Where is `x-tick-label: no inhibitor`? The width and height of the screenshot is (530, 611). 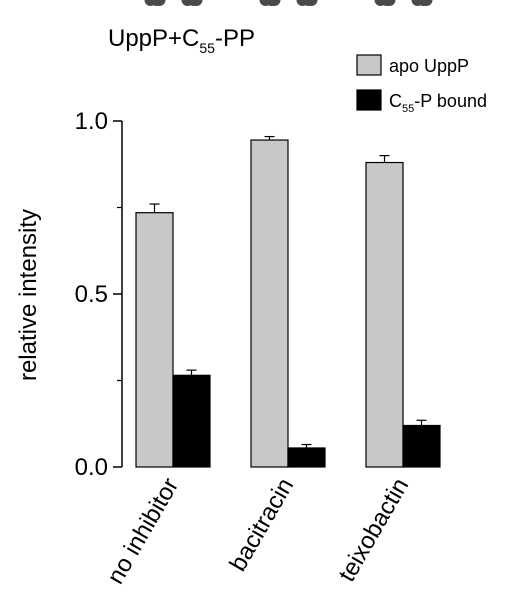 x-tick-label: no inhibitor is located at coordinates (143, 531).